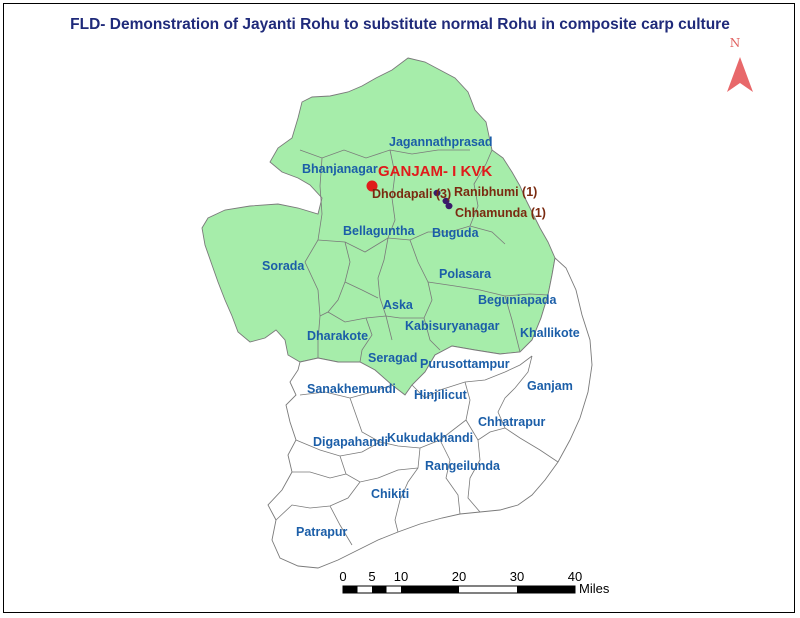 The width and height of the screenshot is (800, 618). What do you see at coordinates (474, 582) in the screenshot?
I see `scale-bar: 0 5 10 20 30 40 Miles` at bounding box center [474, 582].